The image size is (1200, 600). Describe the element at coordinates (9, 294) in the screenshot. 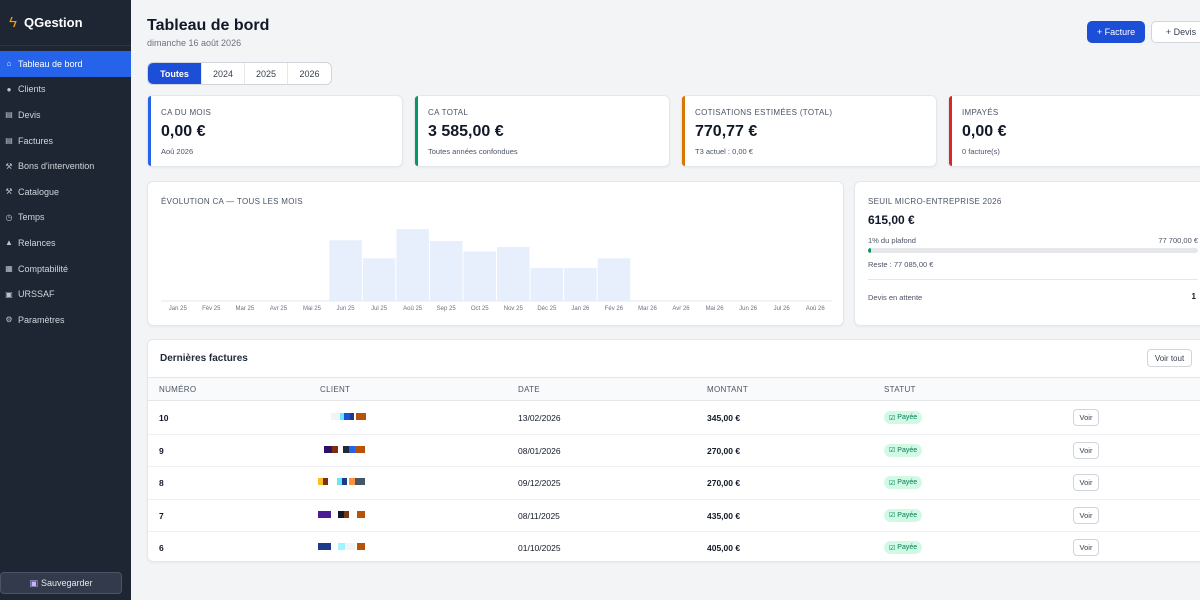

I see `bank-icon: ▣` at that location.